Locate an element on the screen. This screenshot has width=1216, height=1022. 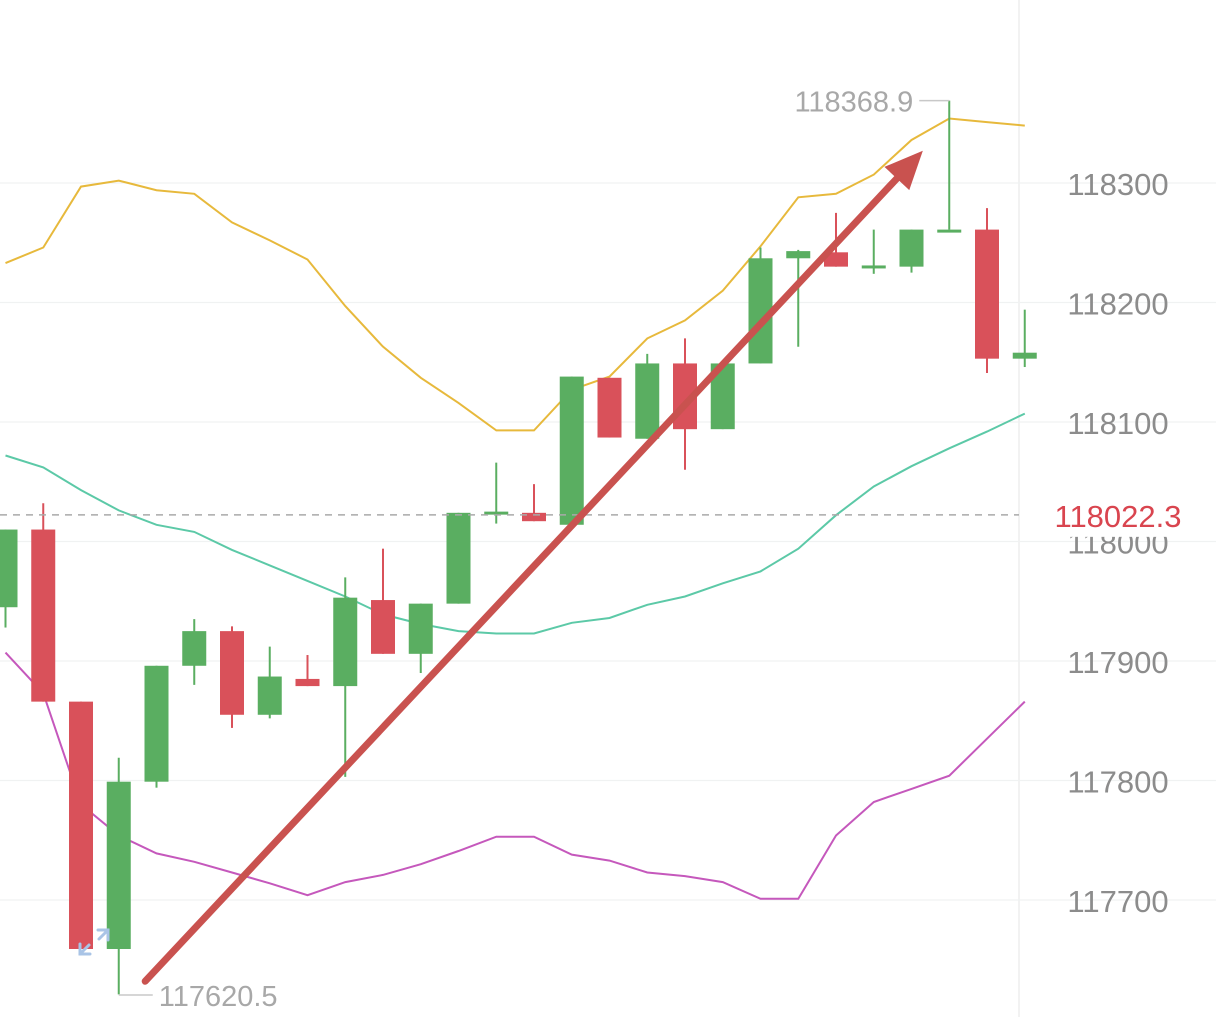
axis-tick-label: 118200 is located at coordinates (1117, 304).